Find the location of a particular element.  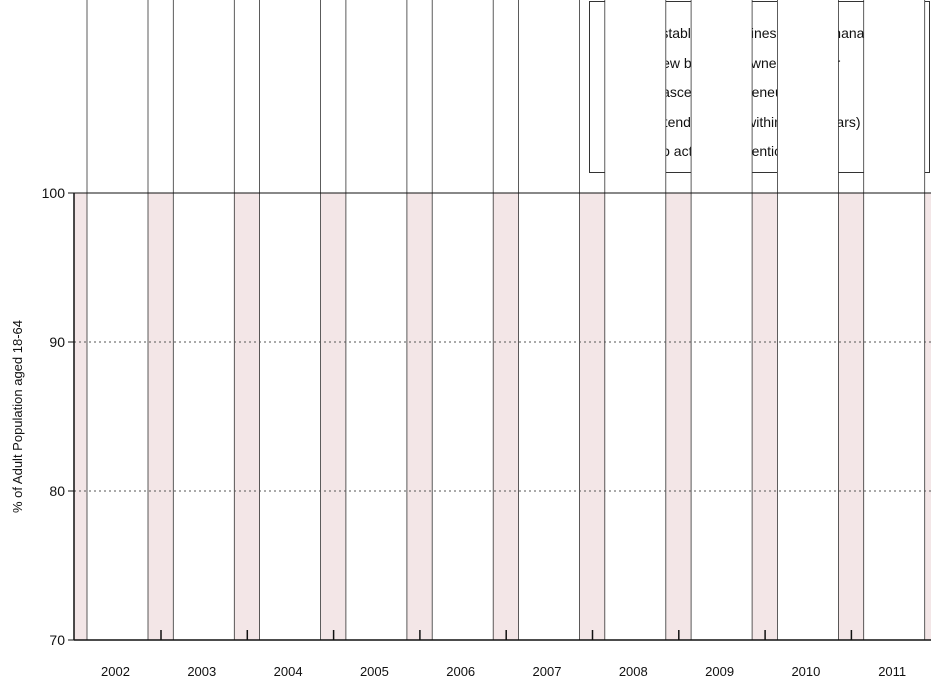

x-tick-label-2002: 2002 is located at coordinates (115, 671).